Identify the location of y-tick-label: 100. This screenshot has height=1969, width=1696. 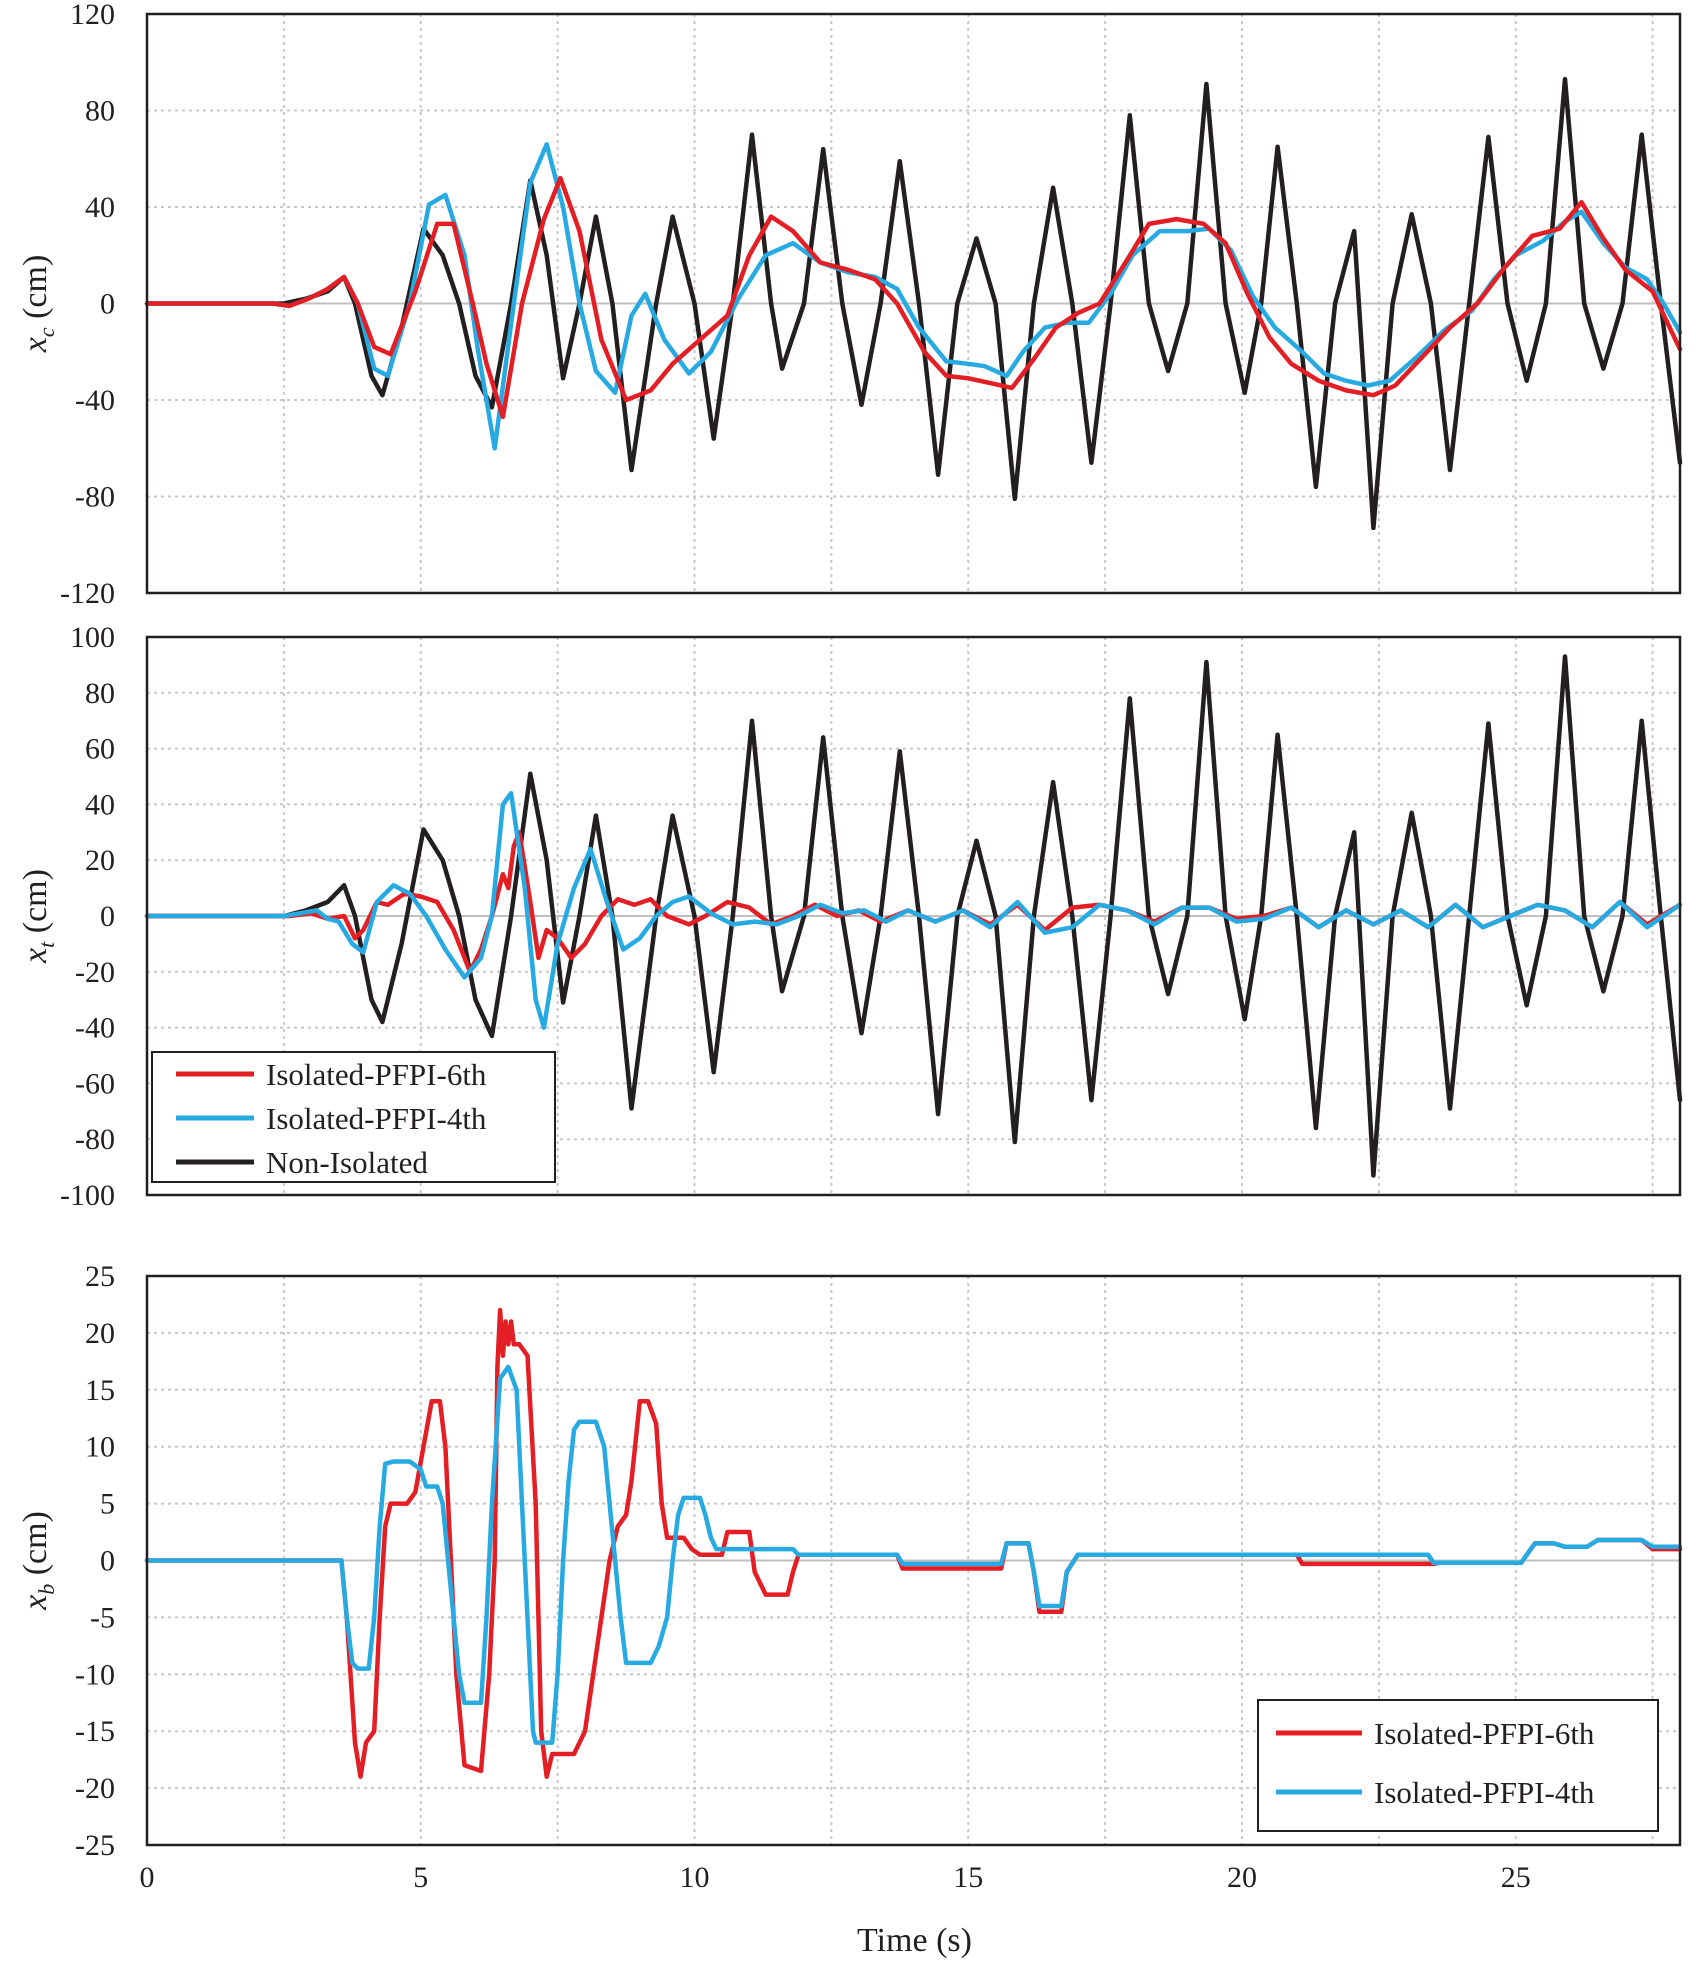
(92, 637).